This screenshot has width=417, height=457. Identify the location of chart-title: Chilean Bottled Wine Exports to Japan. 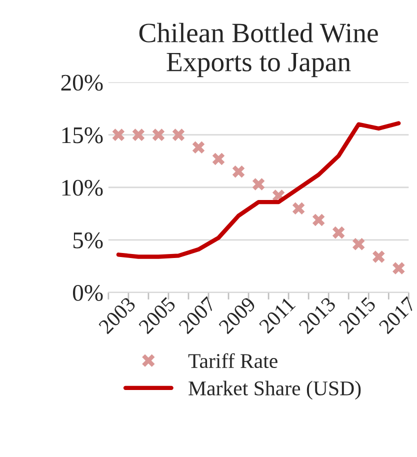
(258, 50).